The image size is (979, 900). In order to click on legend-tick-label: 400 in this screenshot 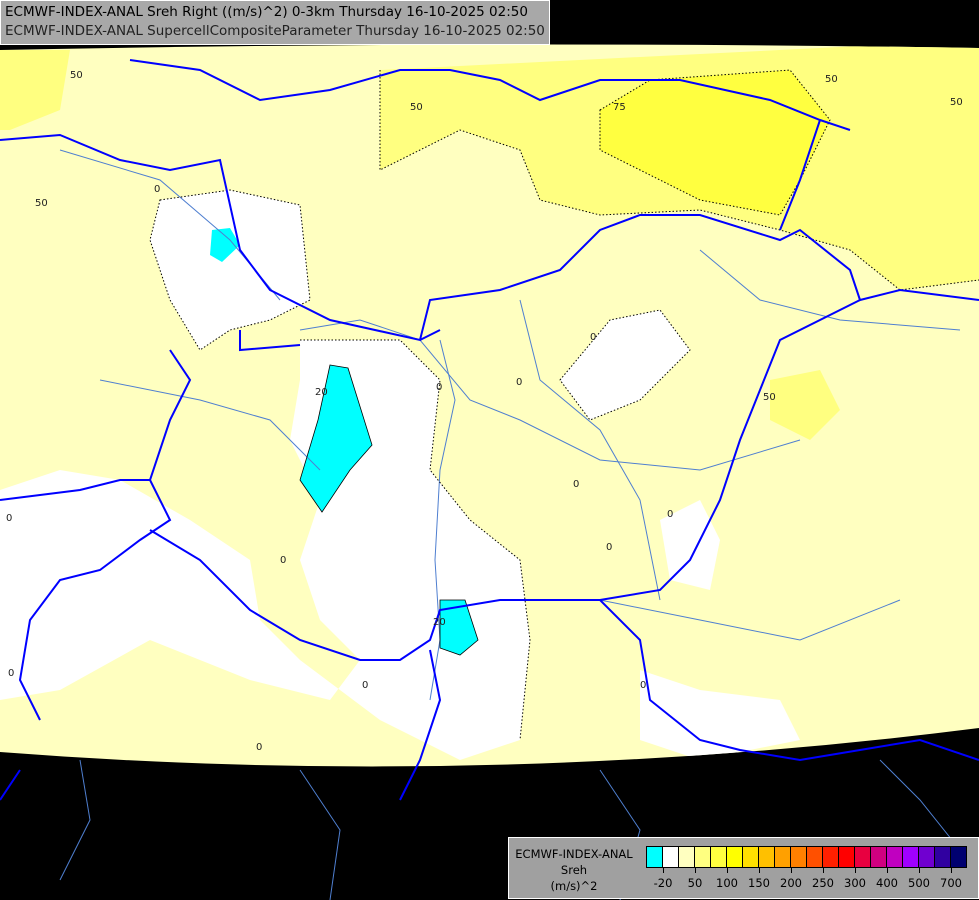, I will do `click(887, 883)`.